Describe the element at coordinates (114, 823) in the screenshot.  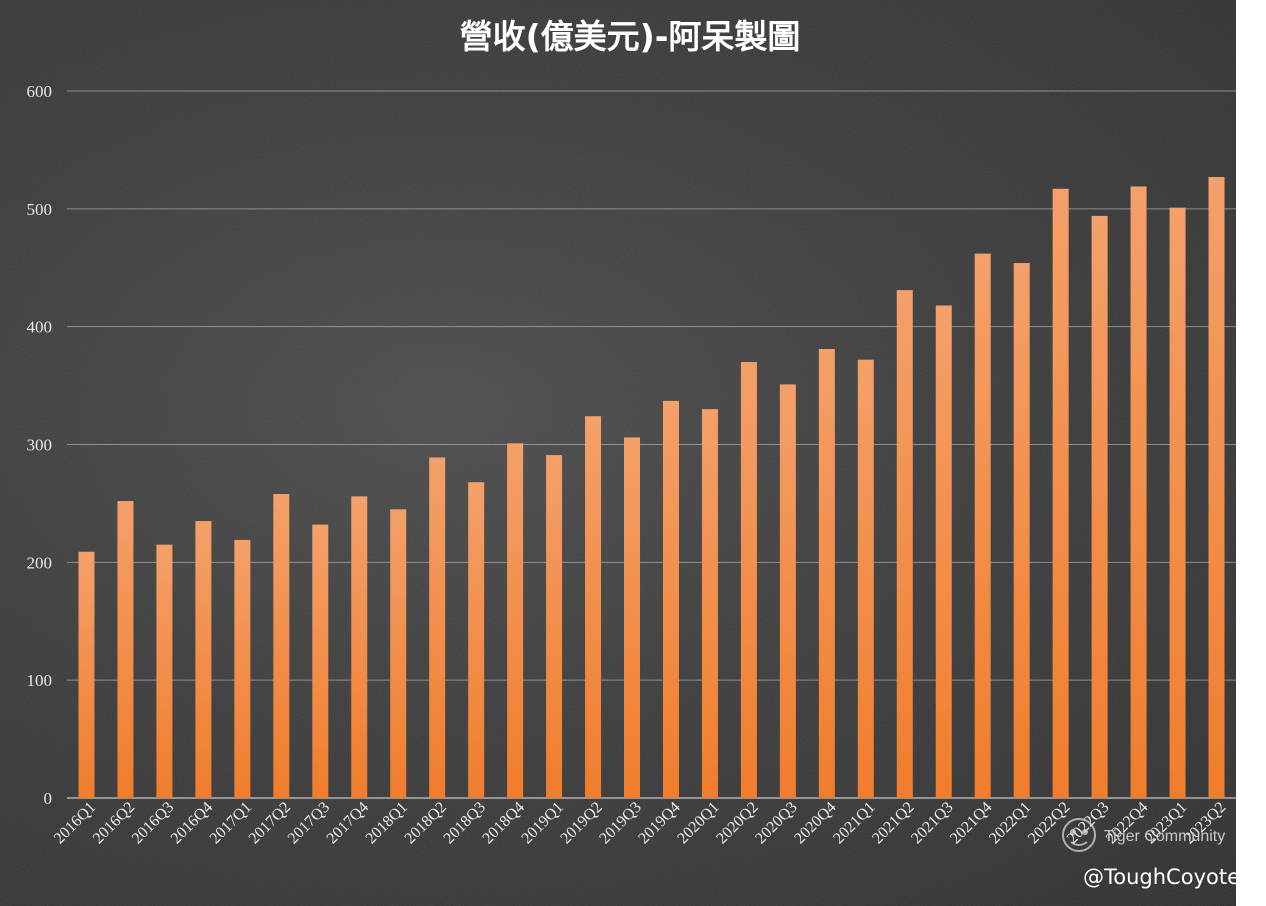
I see `x-tick-label: 2016Q2` at that location.